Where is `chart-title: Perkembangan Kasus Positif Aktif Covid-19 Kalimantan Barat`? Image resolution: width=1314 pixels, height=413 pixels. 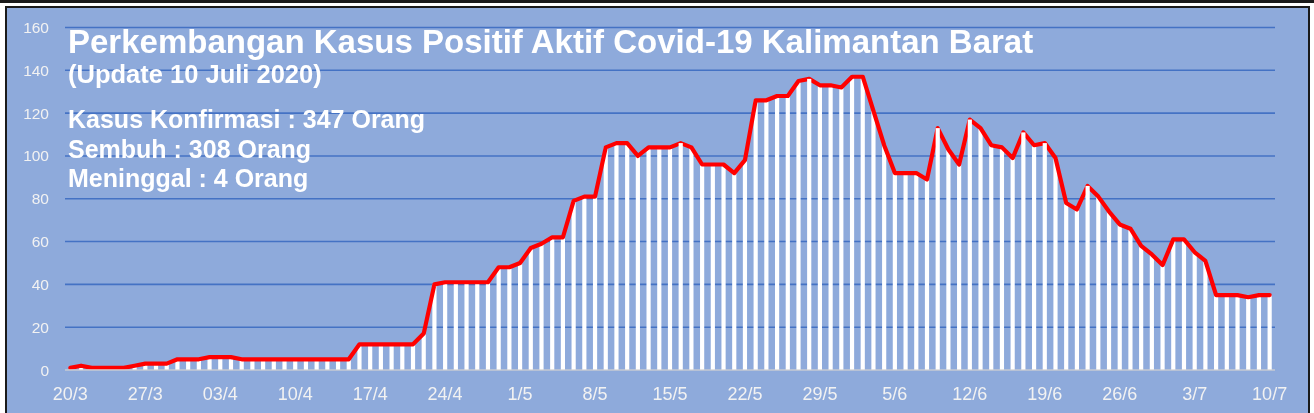
chart-title: Perkembangan Kasus Positif Aktif Covid-19 Kalimantan Barat is located at coordinates (551, 41).